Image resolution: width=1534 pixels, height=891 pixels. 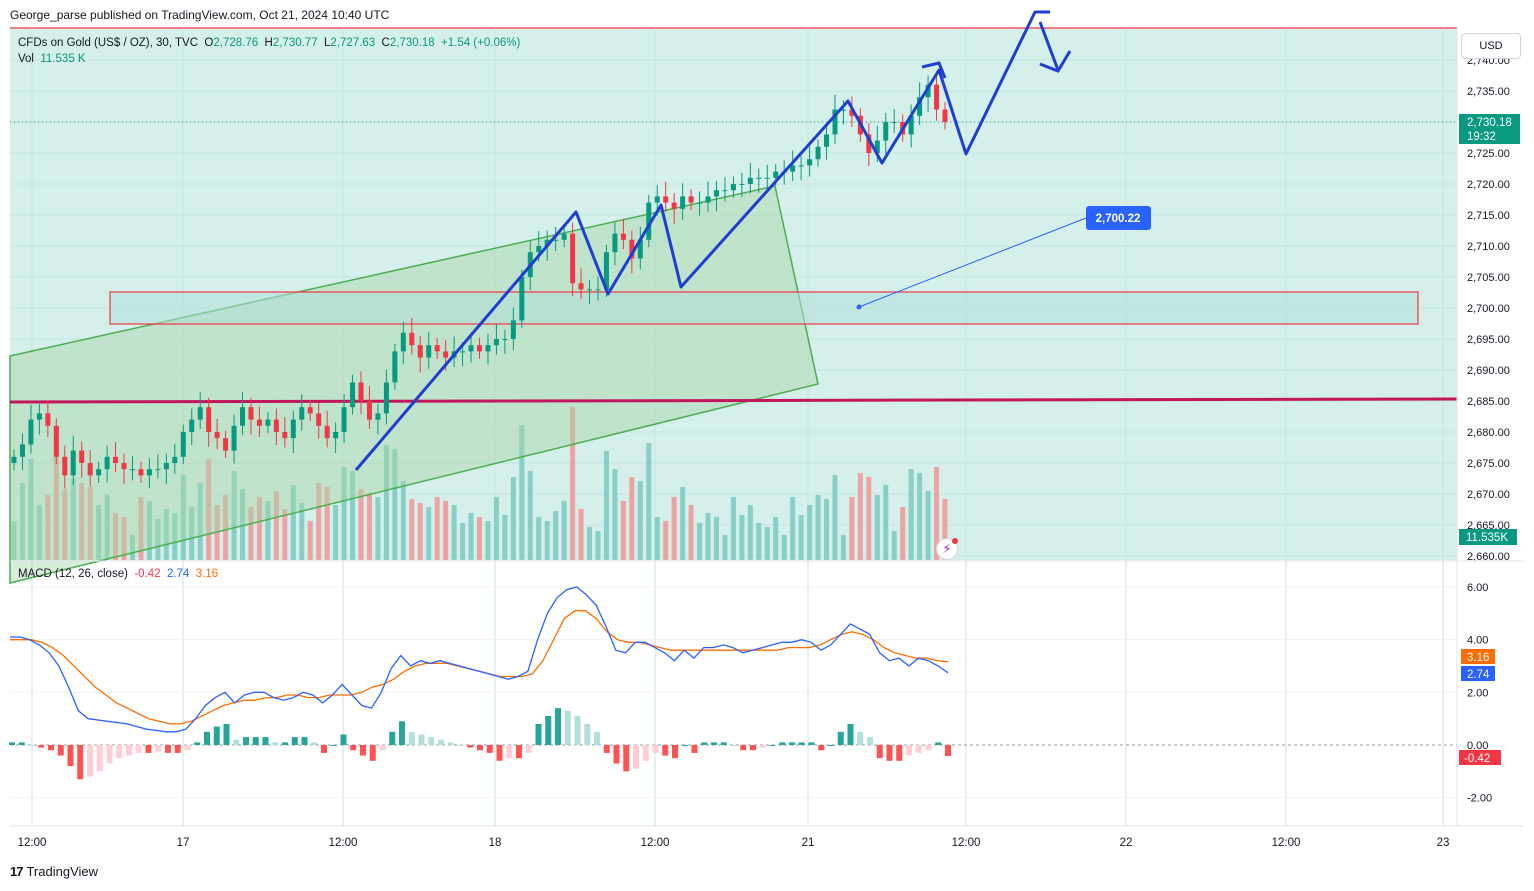 I want to click on high-value: 2,730.77, so click(x=295, y=43).